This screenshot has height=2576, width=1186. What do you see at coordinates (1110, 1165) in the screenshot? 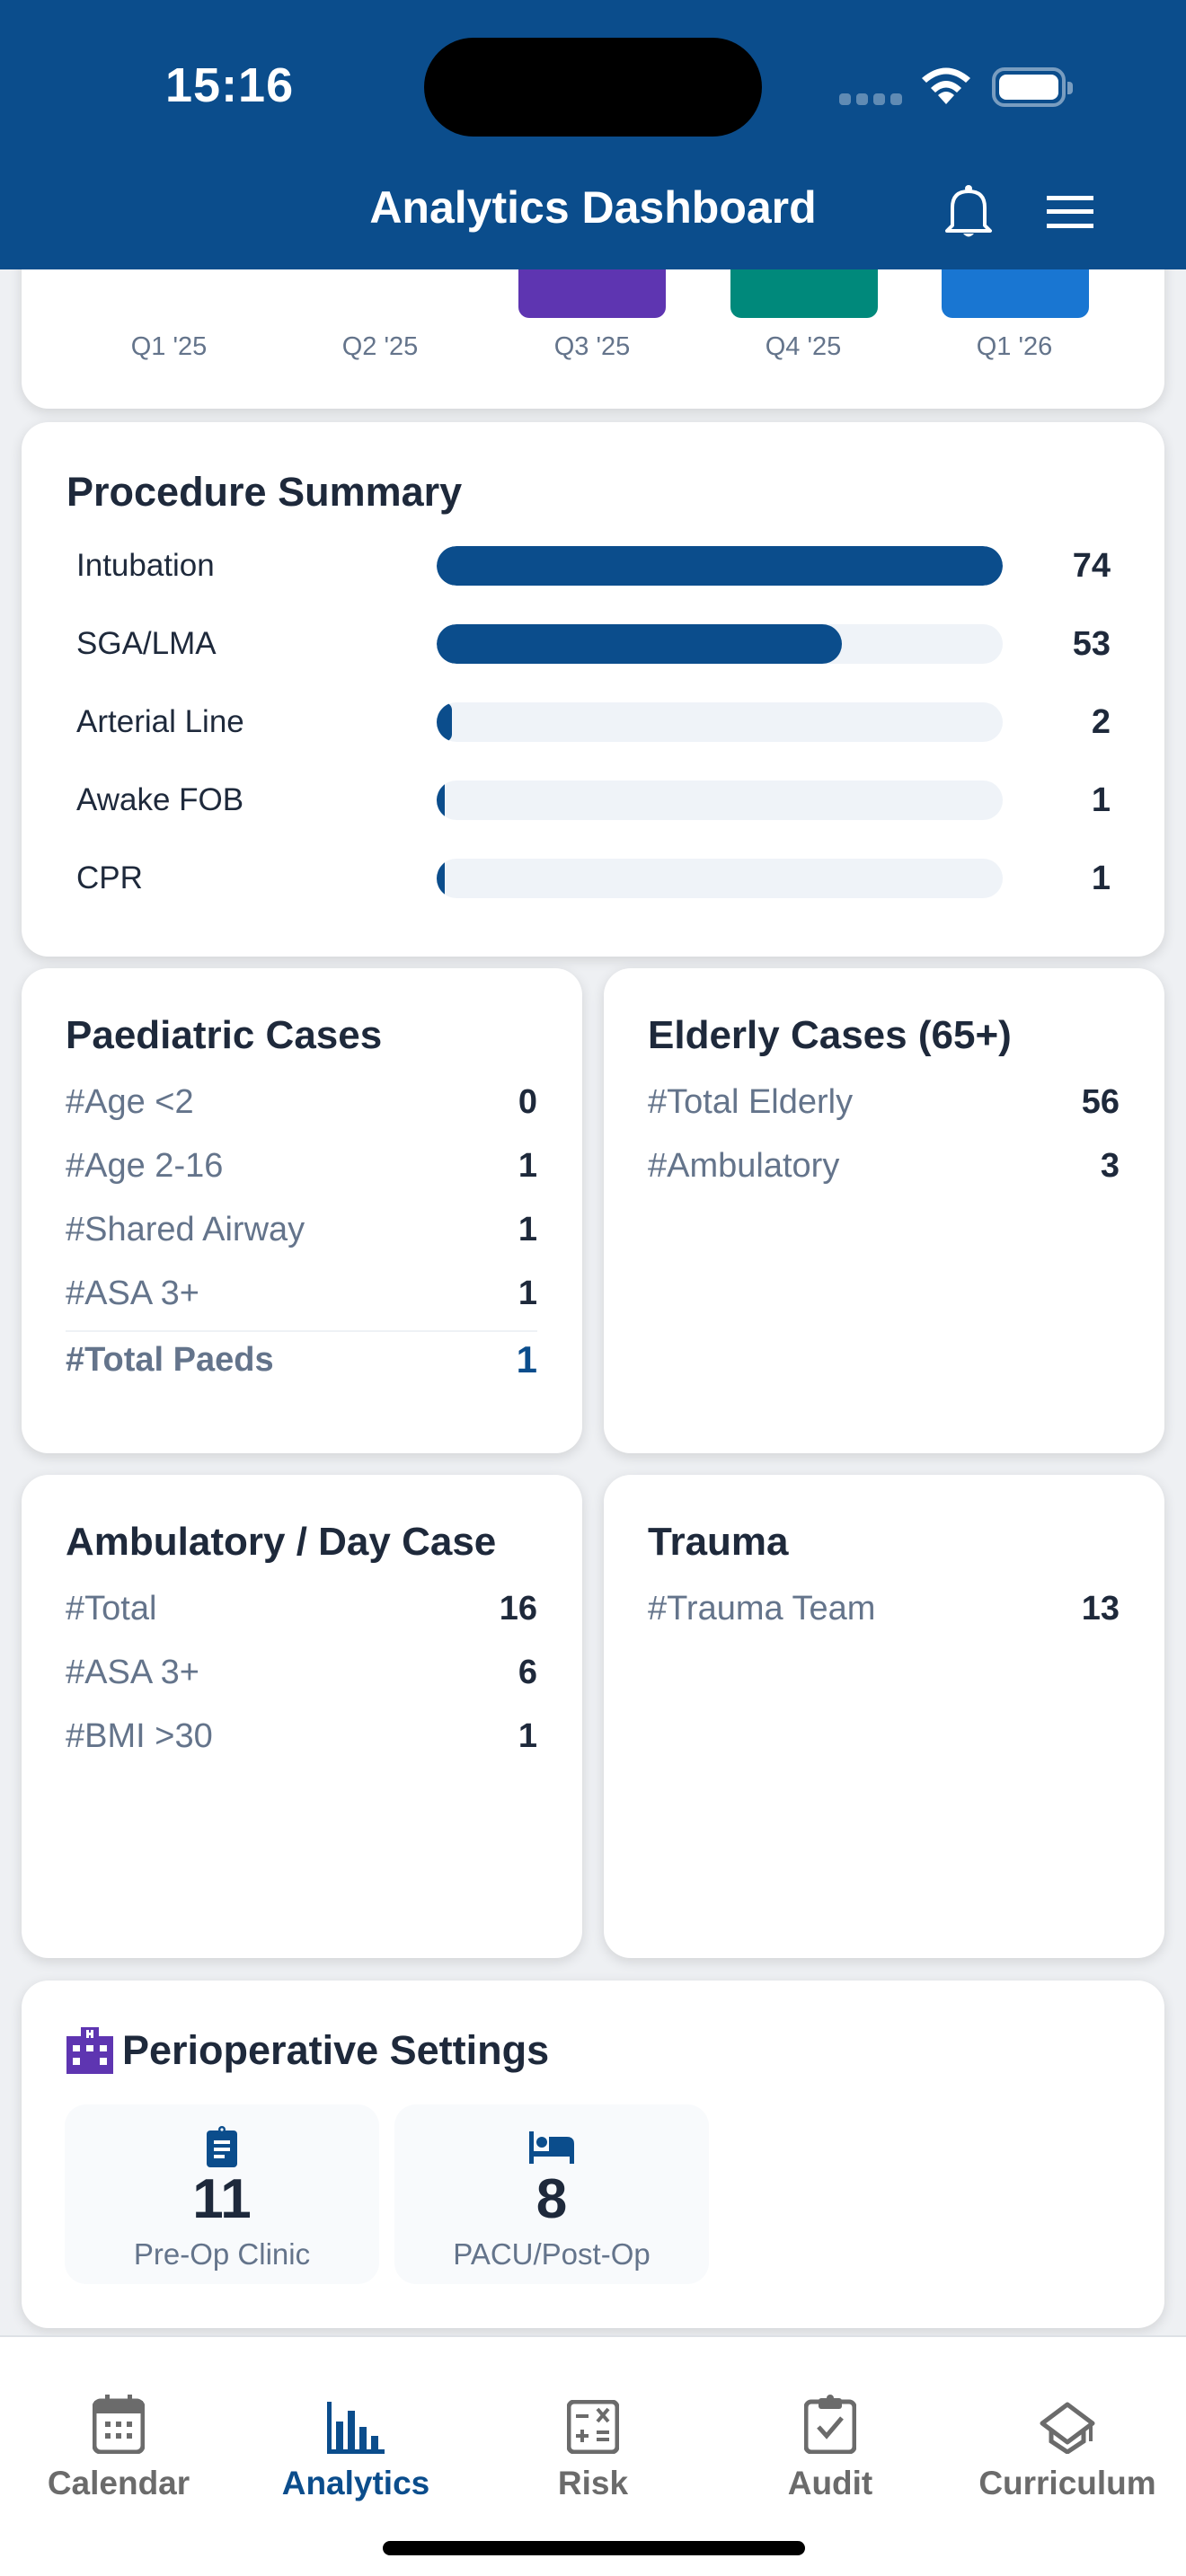
I see `stat-value: 3` at bounding box center [1110, 1165].